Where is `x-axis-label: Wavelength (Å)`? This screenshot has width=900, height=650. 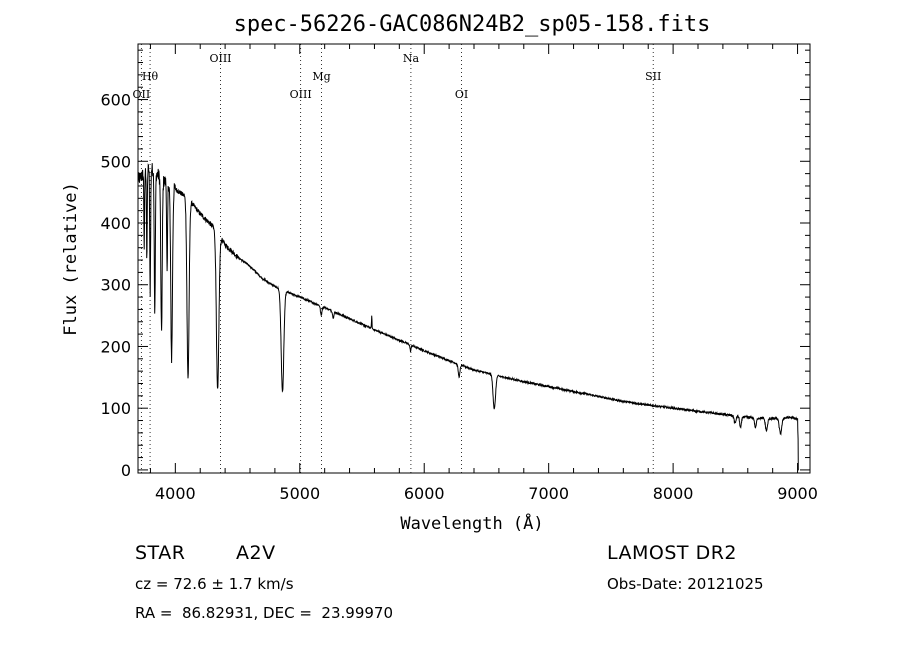 x-axis-label: Wavelength (Å) is located at coordinates (471, 523).